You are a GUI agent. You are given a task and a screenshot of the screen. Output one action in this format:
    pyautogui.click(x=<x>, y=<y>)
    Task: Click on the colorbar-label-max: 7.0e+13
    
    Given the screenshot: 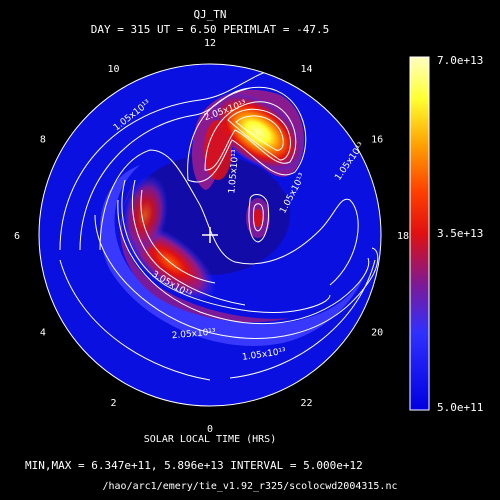 What is the action you would take?
    pyautogui.click(x=460, y=60)
    